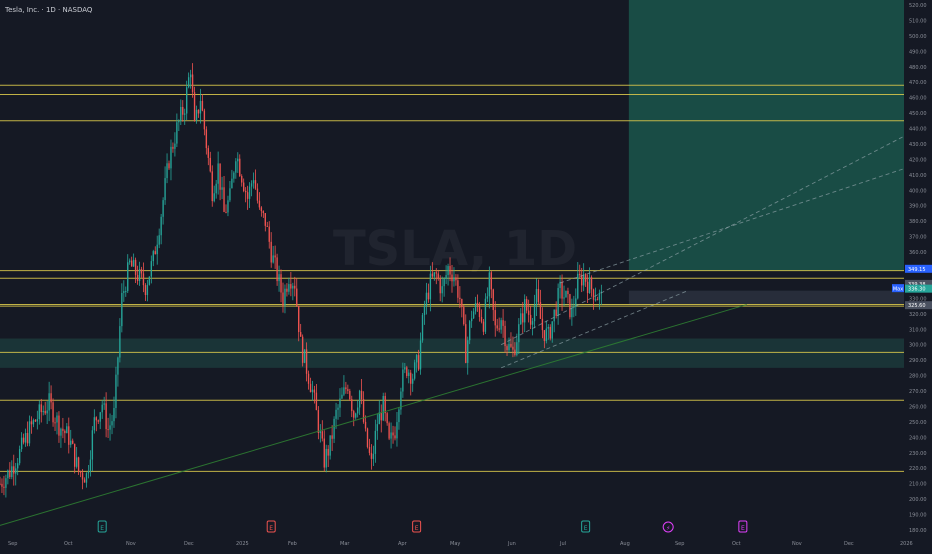 This screenshot has width=932, height=554. I want to click on y-tick-label-28: 460.00, so click(918, 99).